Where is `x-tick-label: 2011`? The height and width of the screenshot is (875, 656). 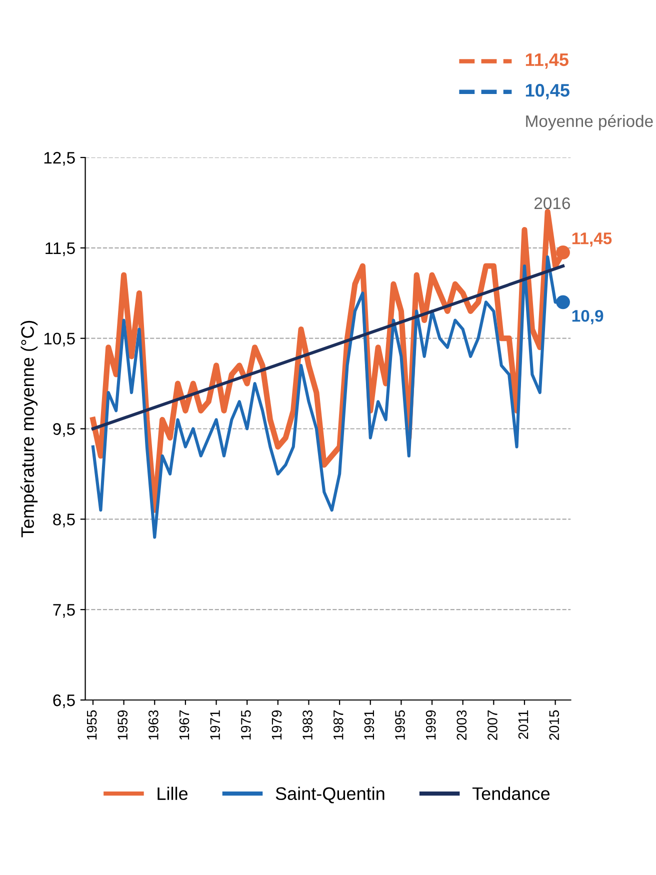 x-tick-label: 2011 is located at coordinates (523, 724).